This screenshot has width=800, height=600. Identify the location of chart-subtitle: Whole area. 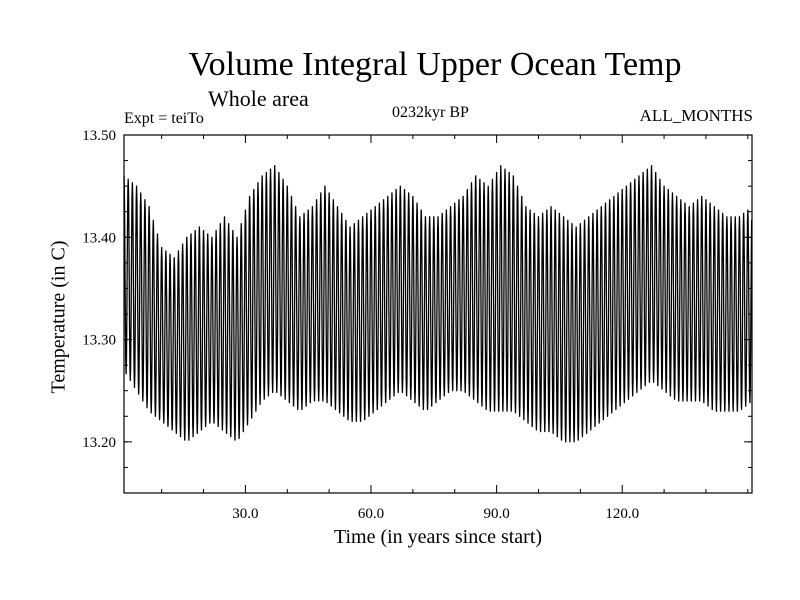
(258, 98).